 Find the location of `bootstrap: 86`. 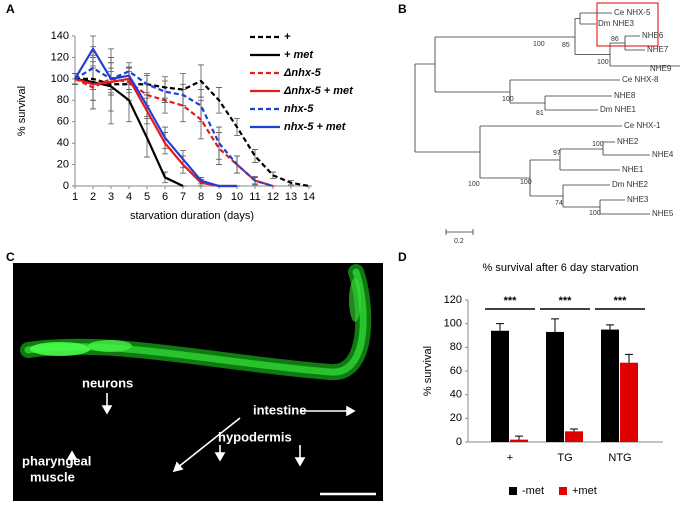

bootstrap: 86 is located at coordinates (615, 39).